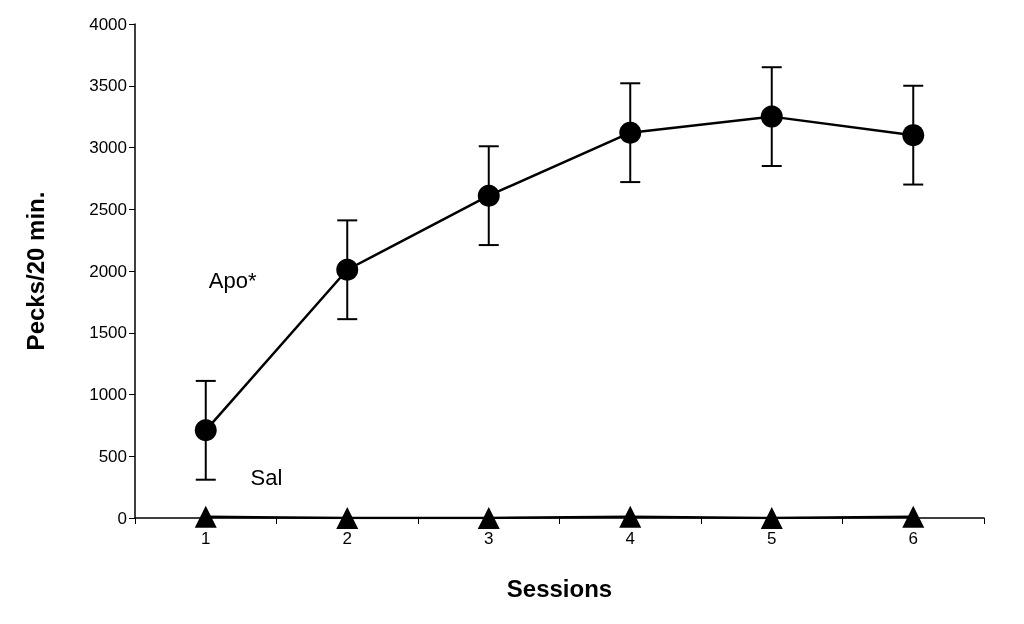  Describe the element at coordinates (266, 477) in the screenshot. I see `series-label: Sal` at that location.